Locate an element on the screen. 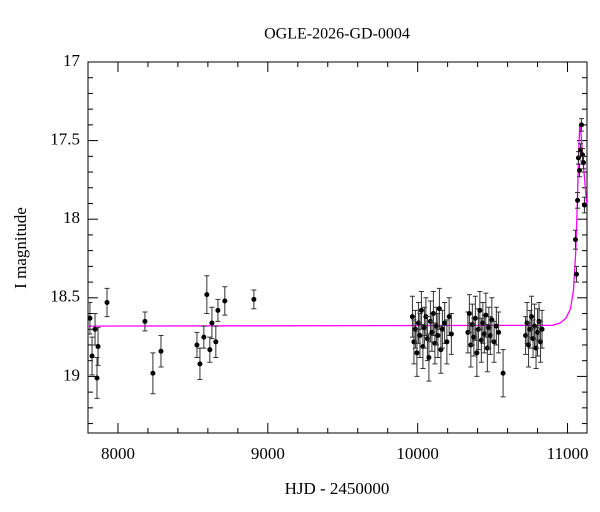  y-tick-label: 18.5 is located at coordinates (65, 296).